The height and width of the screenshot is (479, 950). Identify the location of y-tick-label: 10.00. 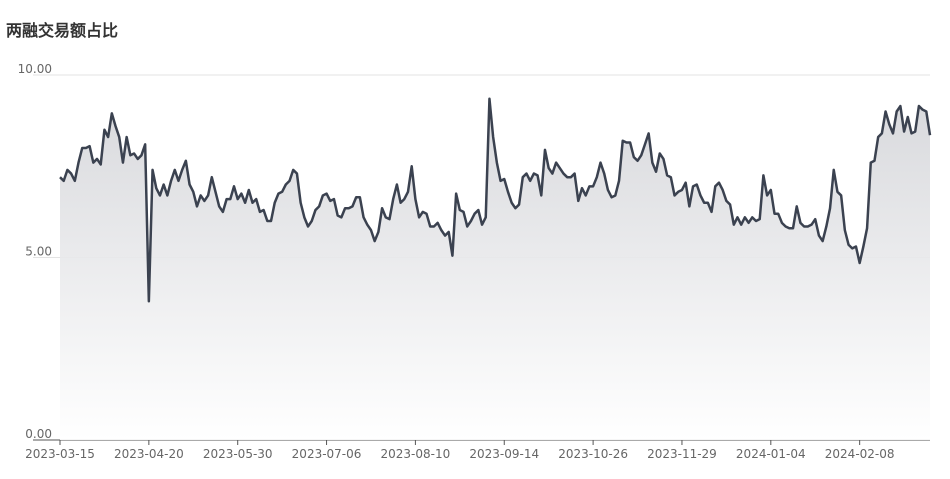
(35, 69).